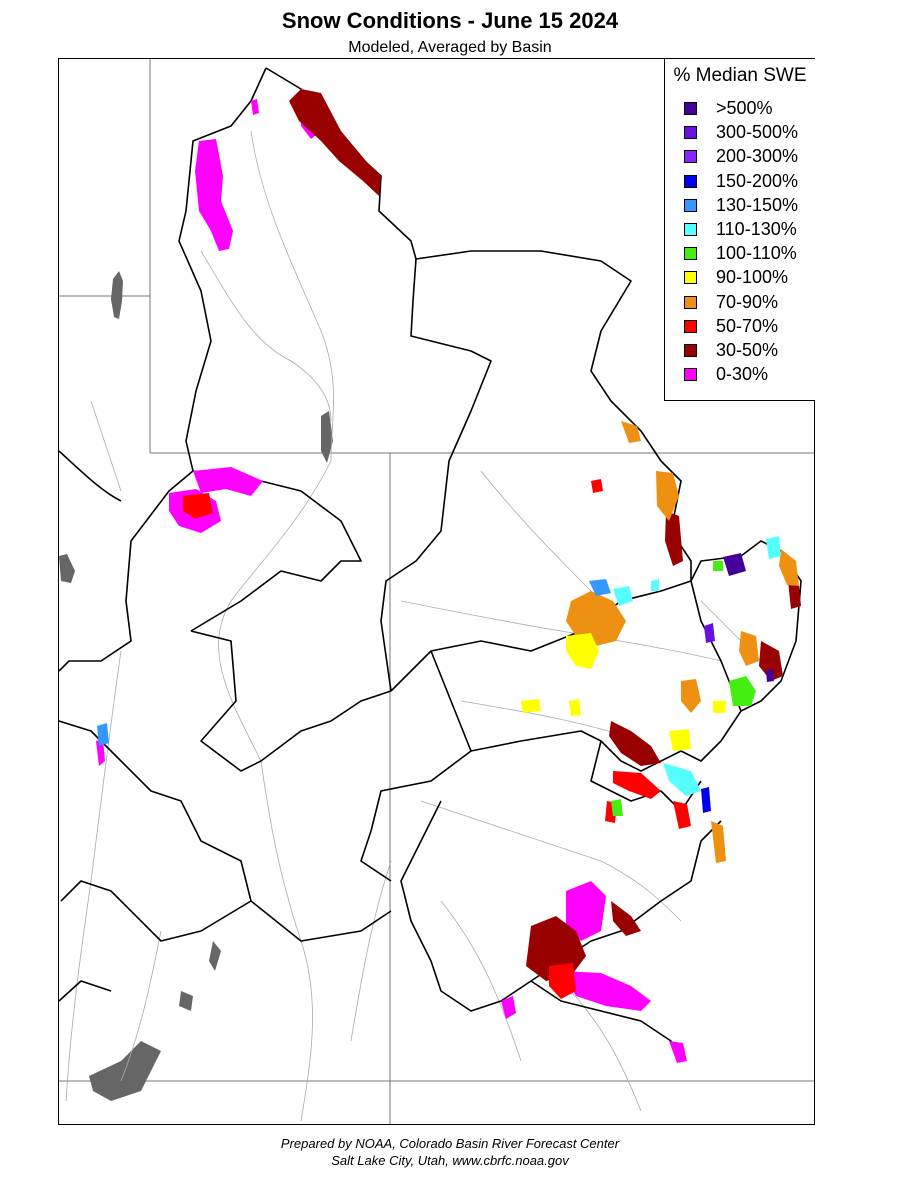  I want to click on legend-label: 70-90%, so click(747, 301).